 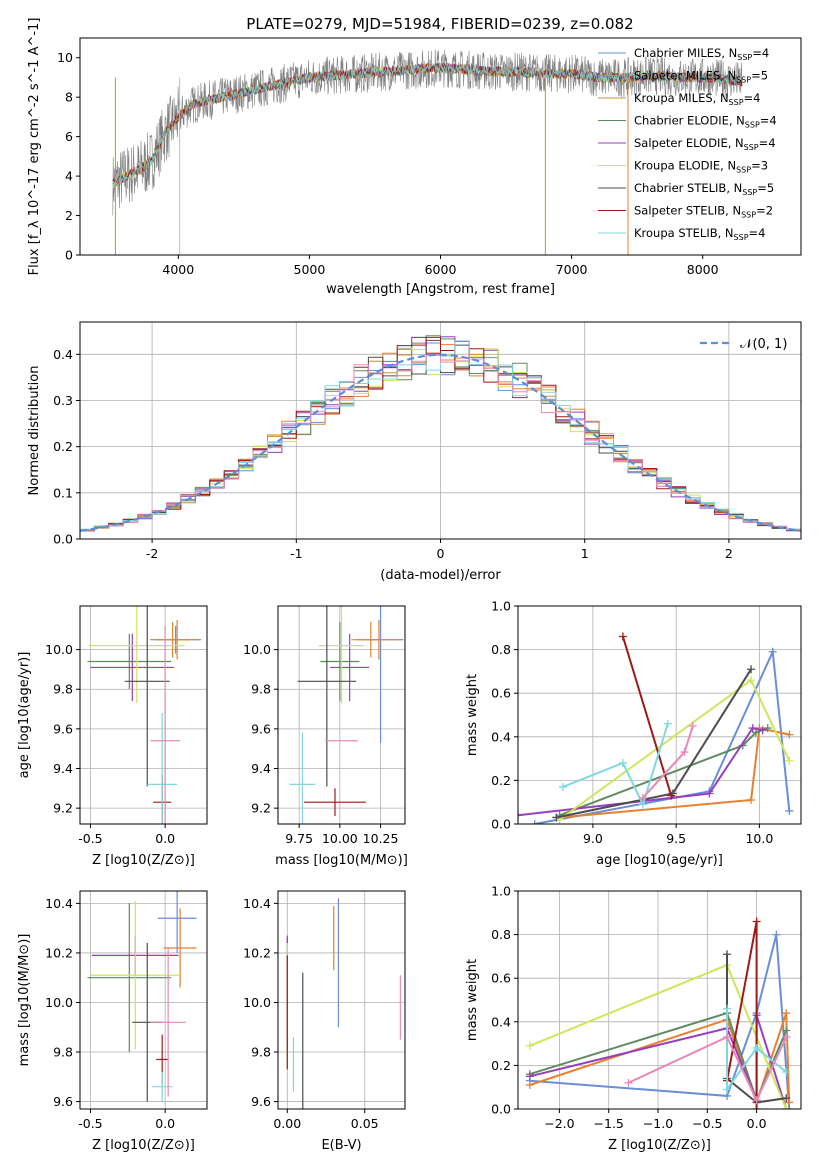 What do you see at coordinates (501, 736) in the screenshot?
I see `massweight_vs_age-ytick-label-2: 0.4` at bounding box center [501, 736].